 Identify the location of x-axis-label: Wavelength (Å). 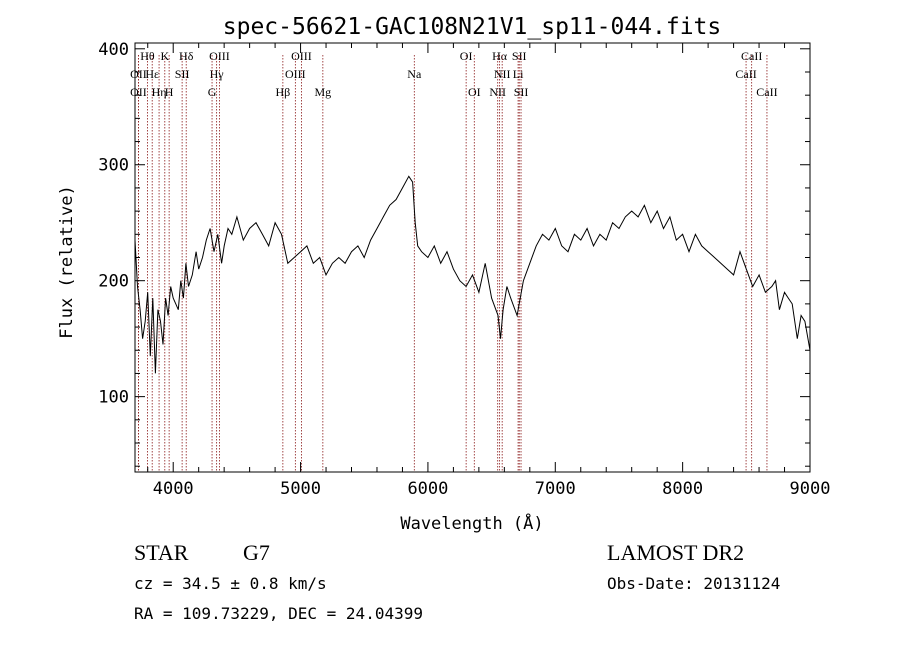
(471, 523).